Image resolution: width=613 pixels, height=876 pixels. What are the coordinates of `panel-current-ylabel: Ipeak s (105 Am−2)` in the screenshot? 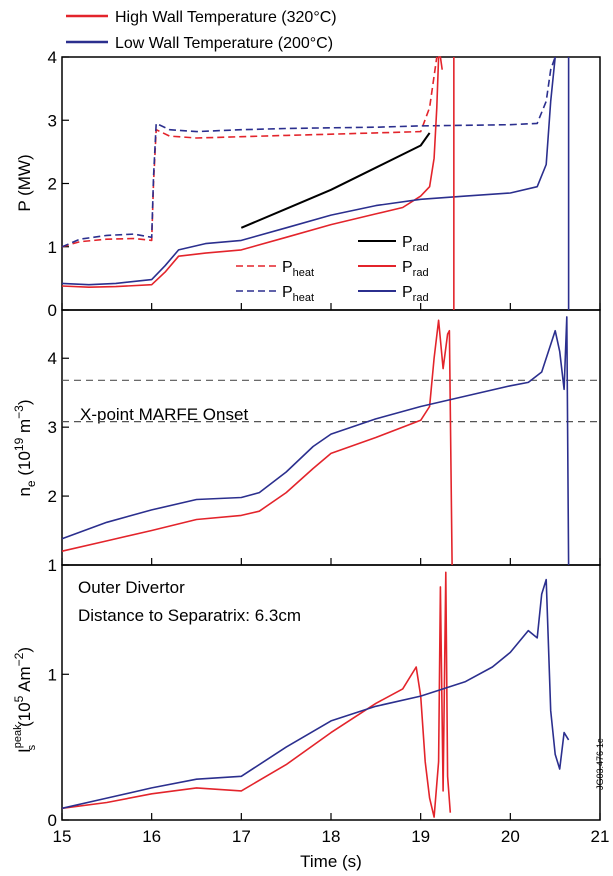 It's located at (25, 700).